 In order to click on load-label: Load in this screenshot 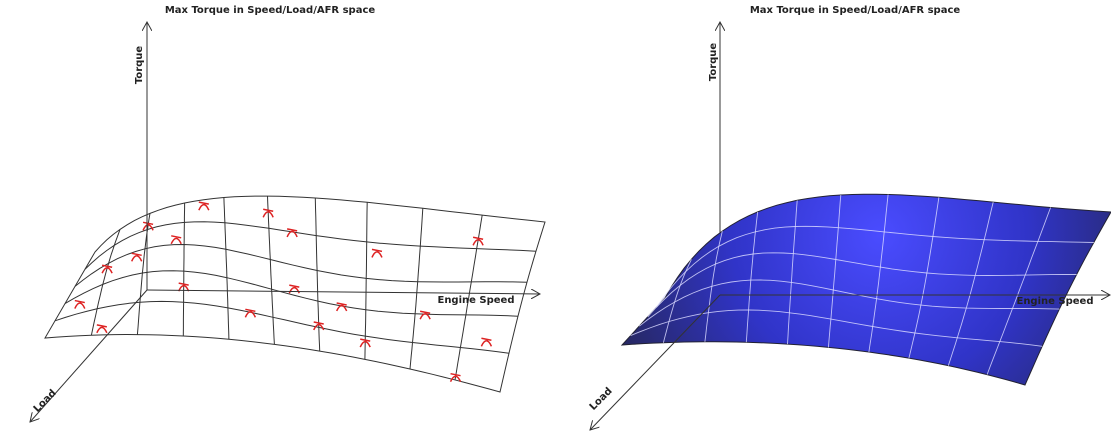, I will do `click(45, 401)`.